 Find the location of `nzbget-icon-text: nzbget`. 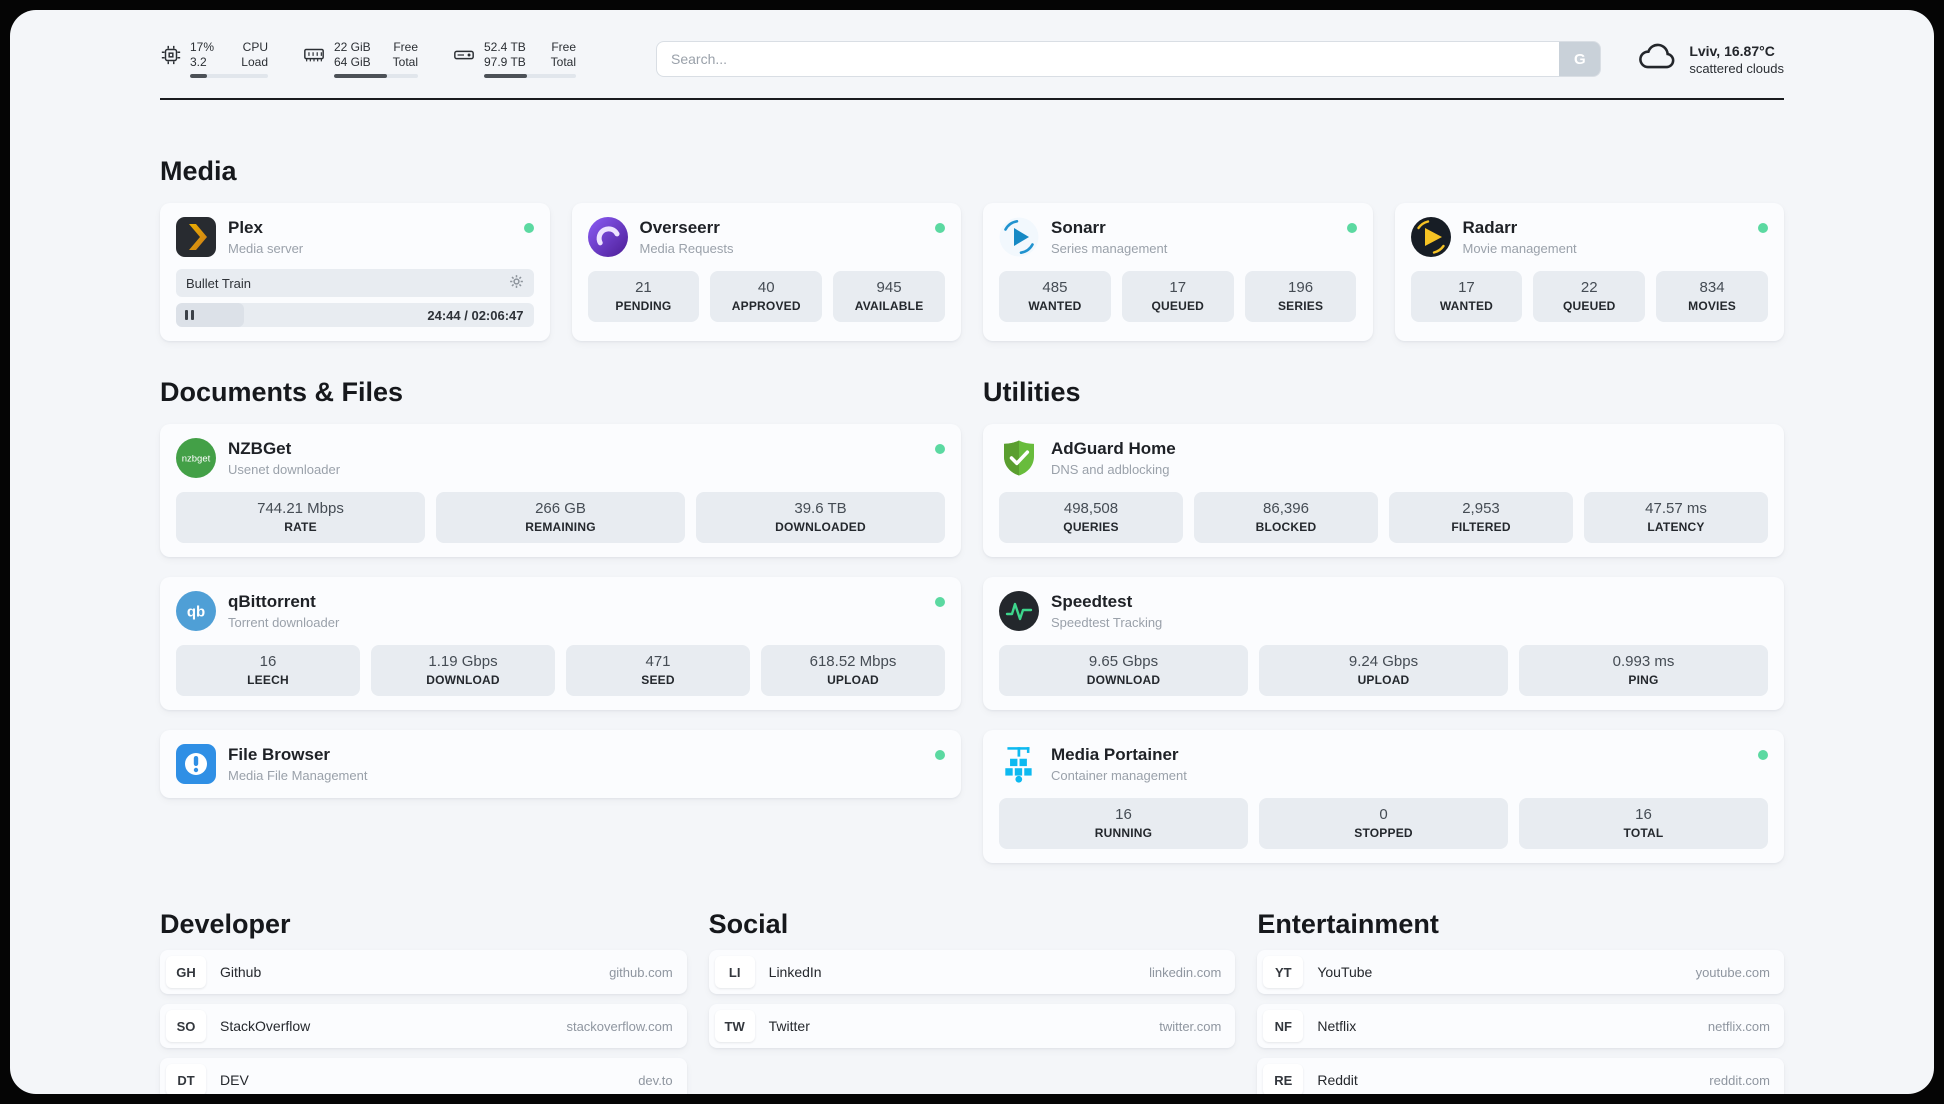

nzbget-icon-text: nzbget is located at coordinates (196, 459).